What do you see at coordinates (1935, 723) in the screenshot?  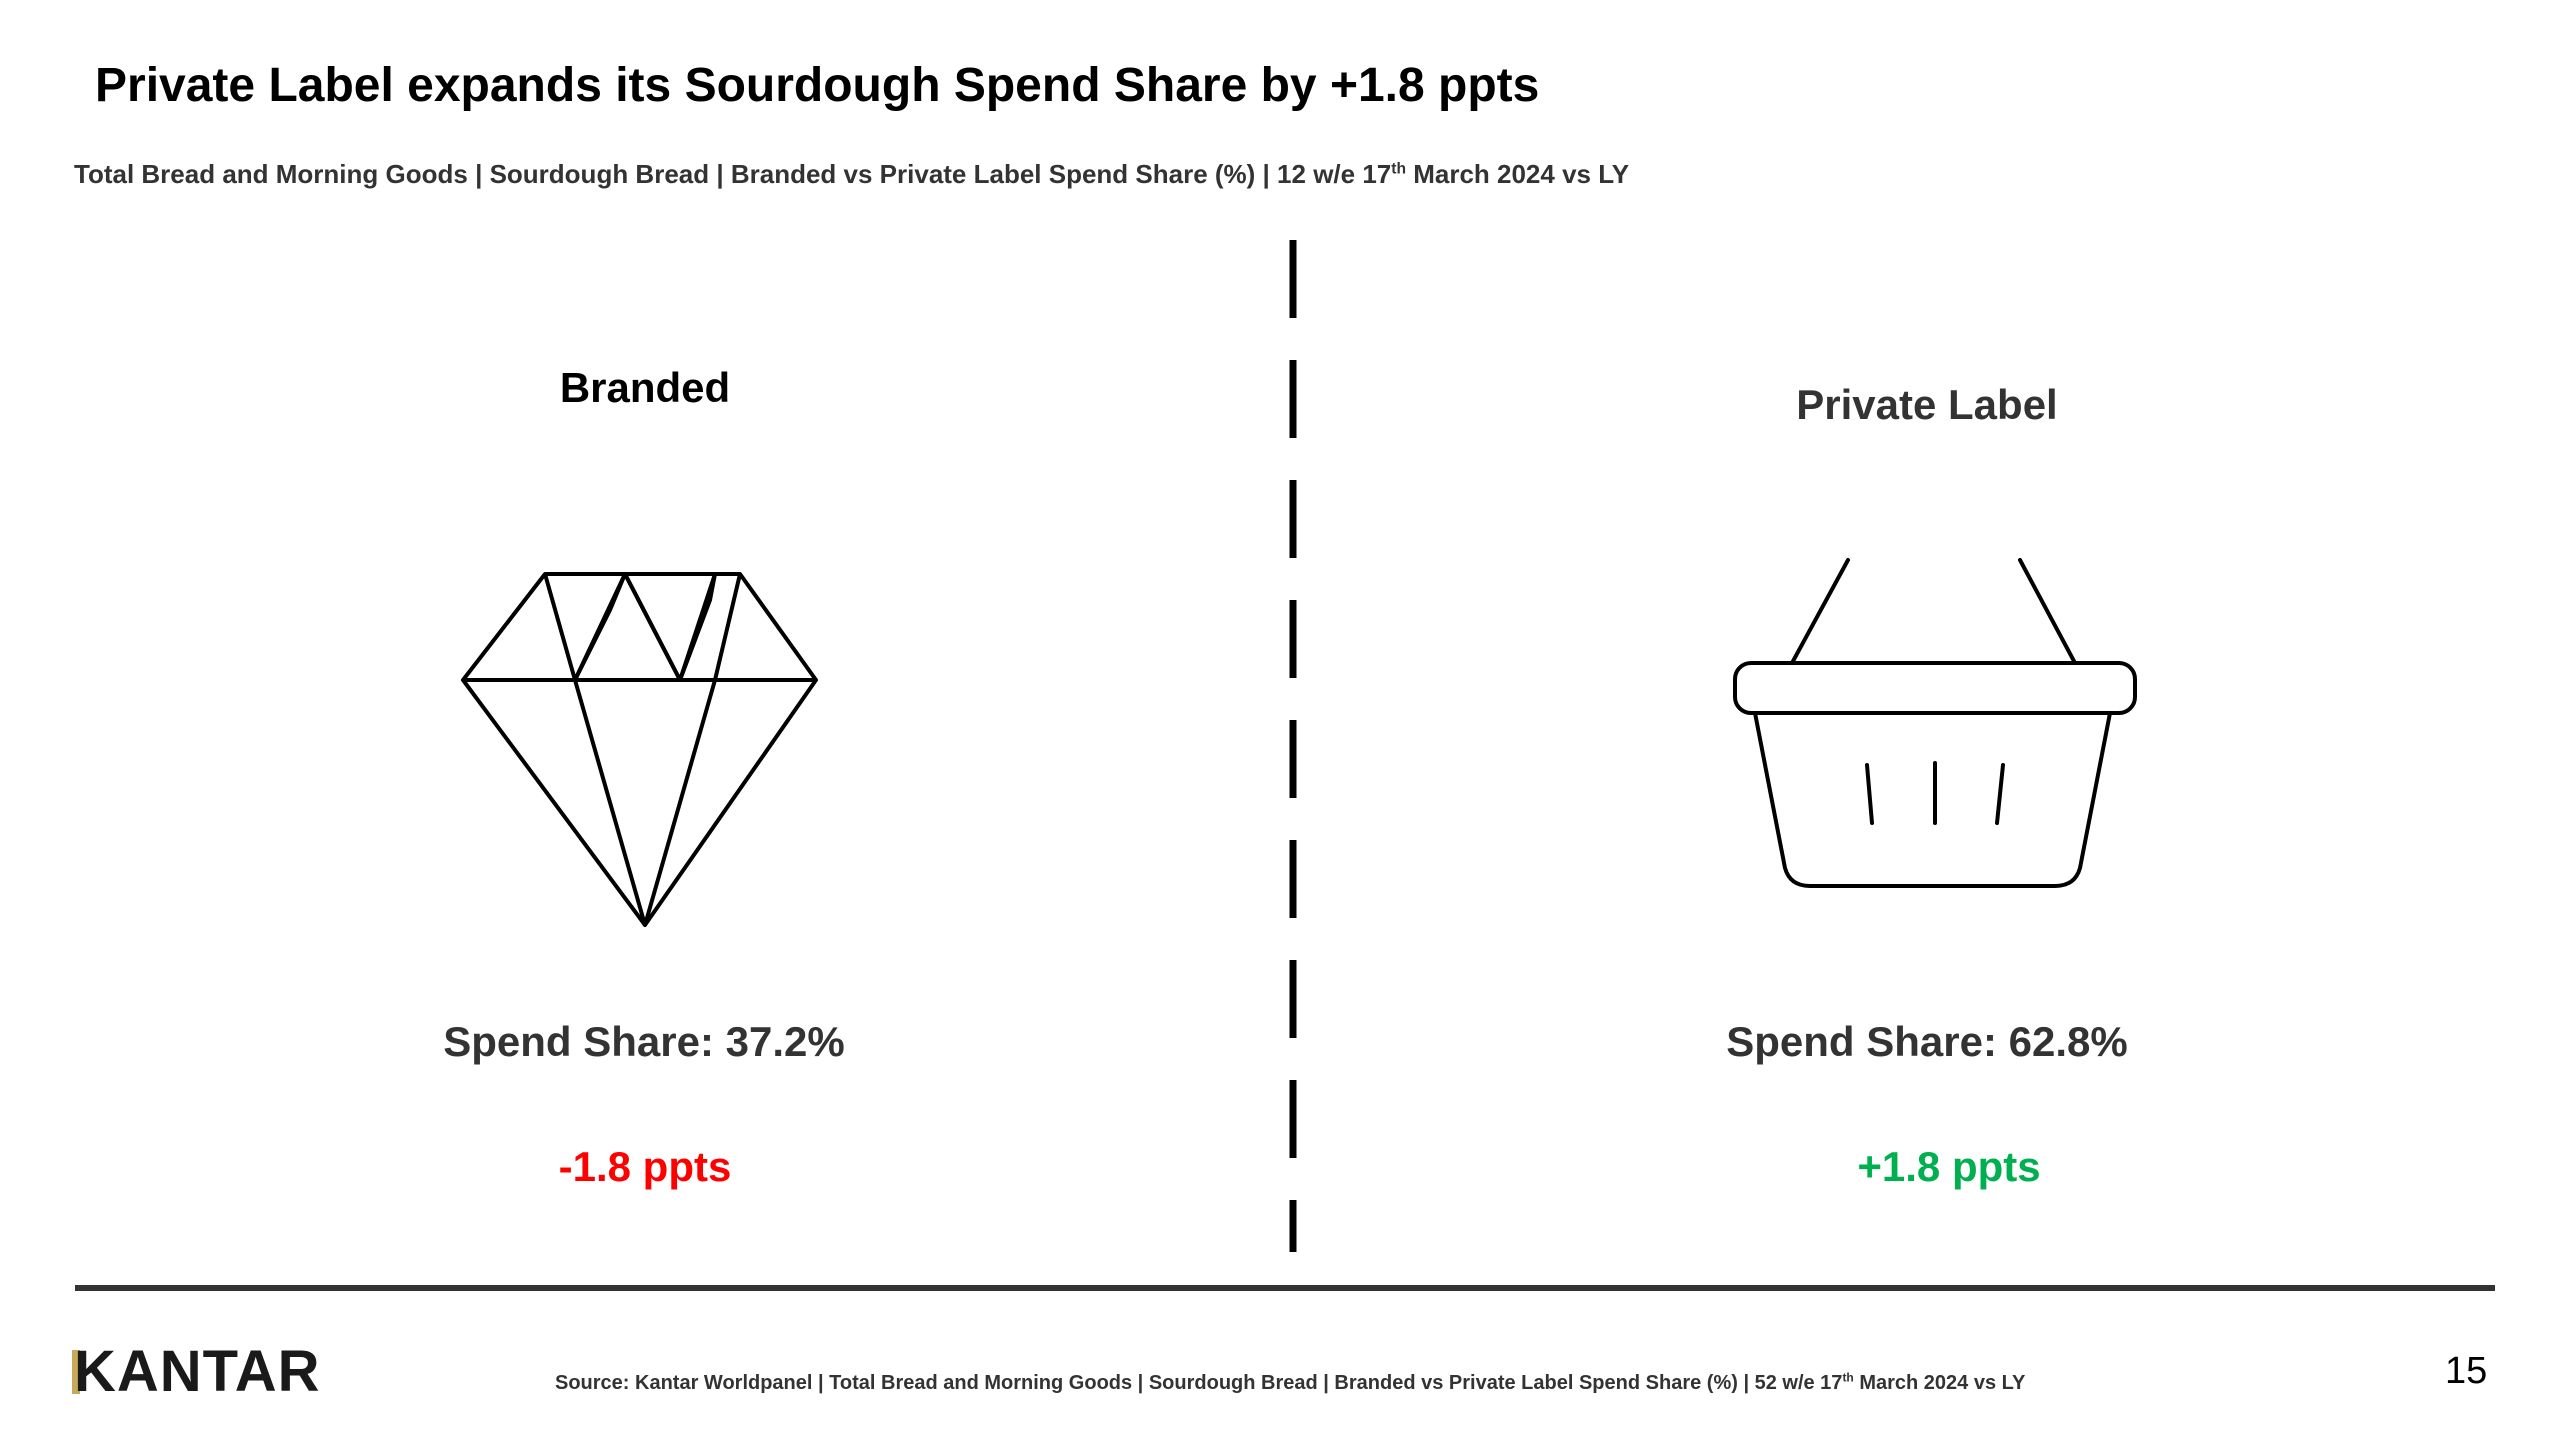 I see `shopping-basket-icon` at bounding box center [1935, 723].